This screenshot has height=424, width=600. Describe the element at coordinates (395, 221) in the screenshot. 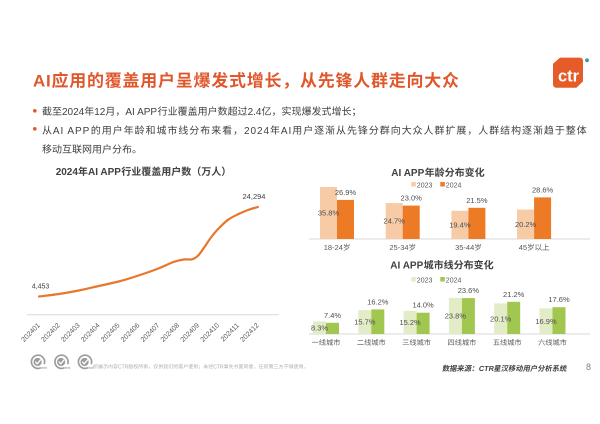

I see `svg-text: 24.7%` at that location.